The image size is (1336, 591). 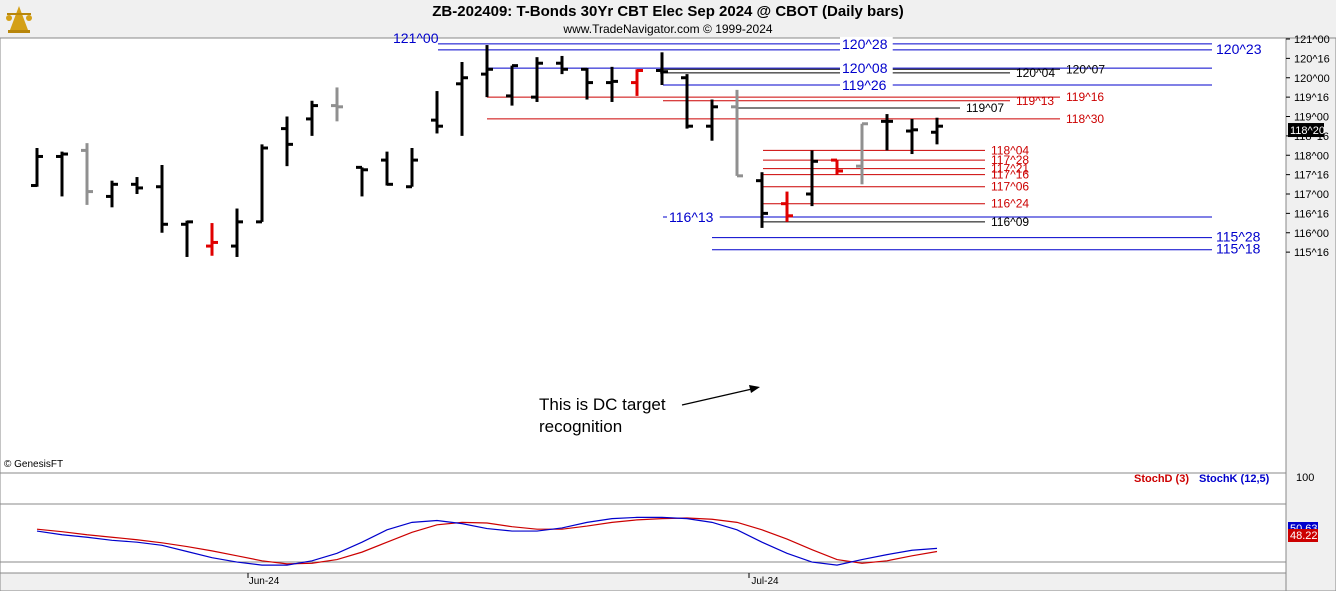 What do you see at coordinates (1234, 479) in the screenshot?
I see `stoch-legend-k: StochK (12,5)` at bounding box center [1234, 479].